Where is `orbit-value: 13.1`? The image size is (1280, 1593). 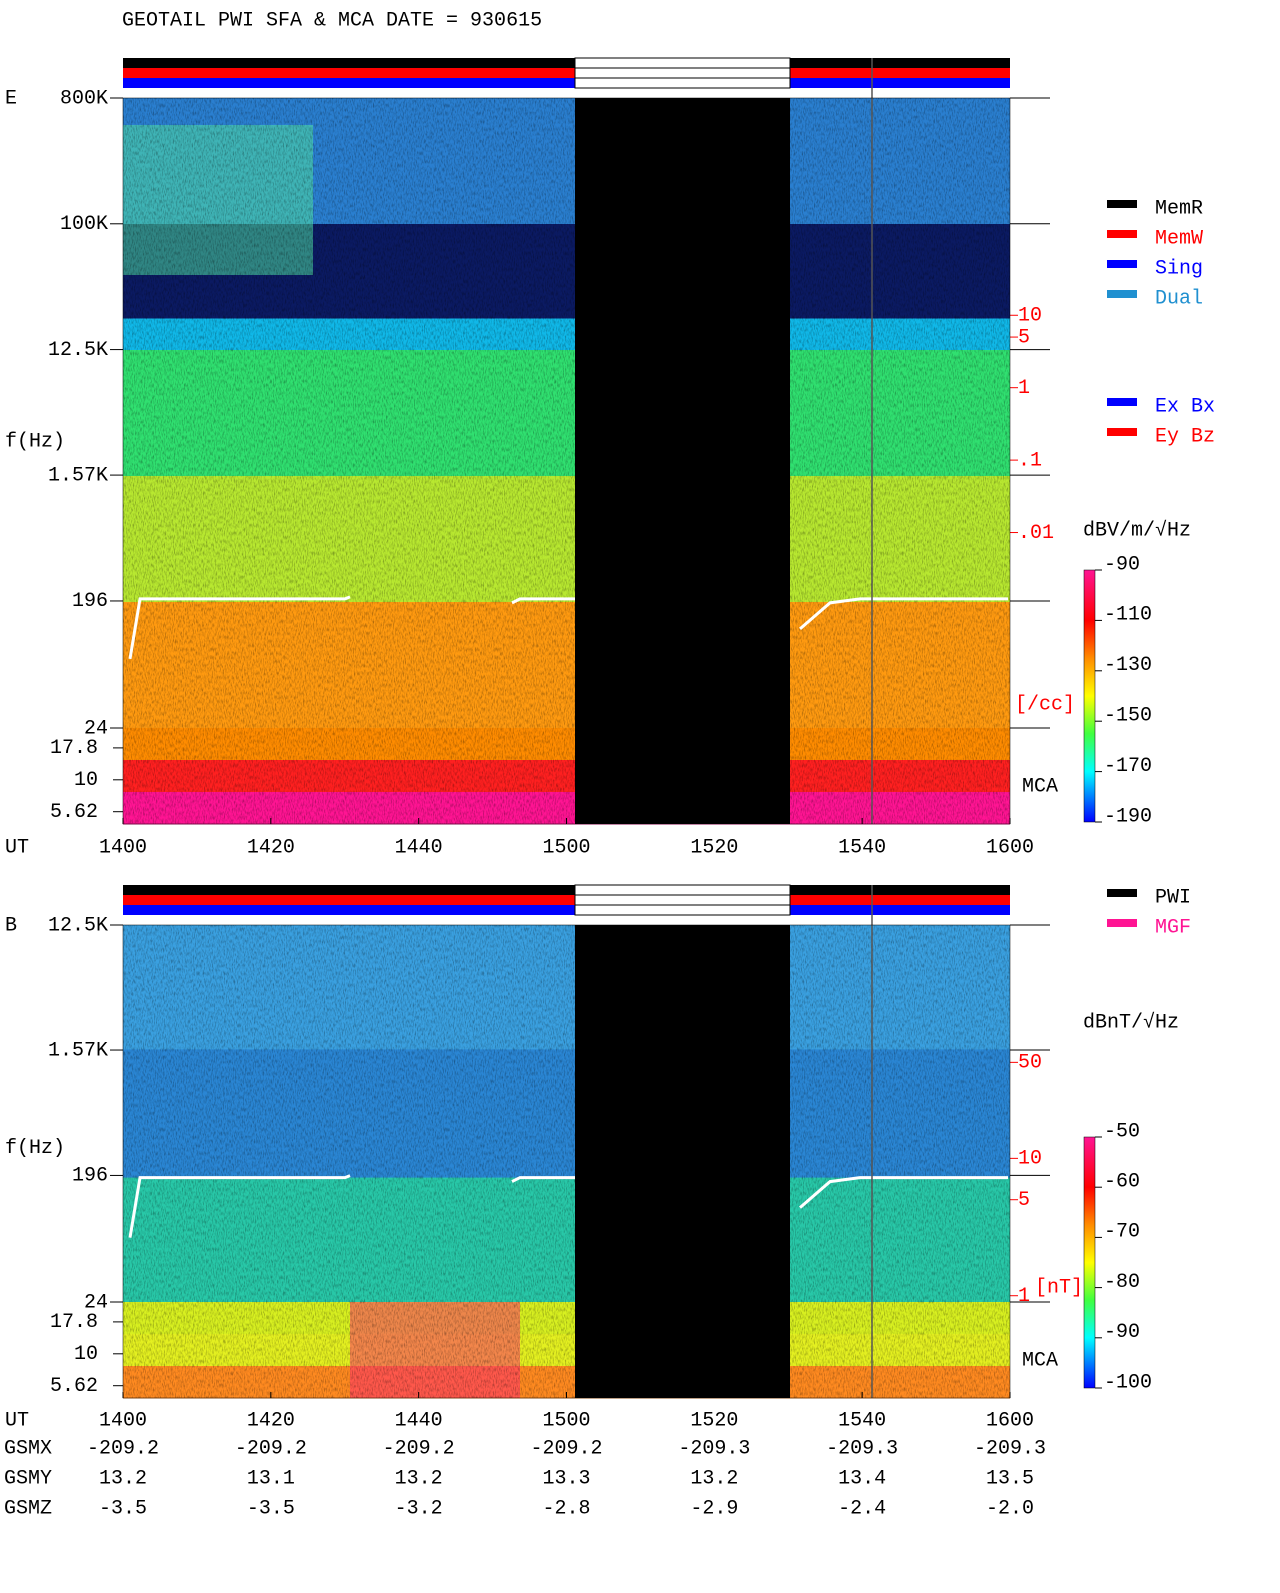
orbit-value: 13.1 is located at coordinates (271, 1478).